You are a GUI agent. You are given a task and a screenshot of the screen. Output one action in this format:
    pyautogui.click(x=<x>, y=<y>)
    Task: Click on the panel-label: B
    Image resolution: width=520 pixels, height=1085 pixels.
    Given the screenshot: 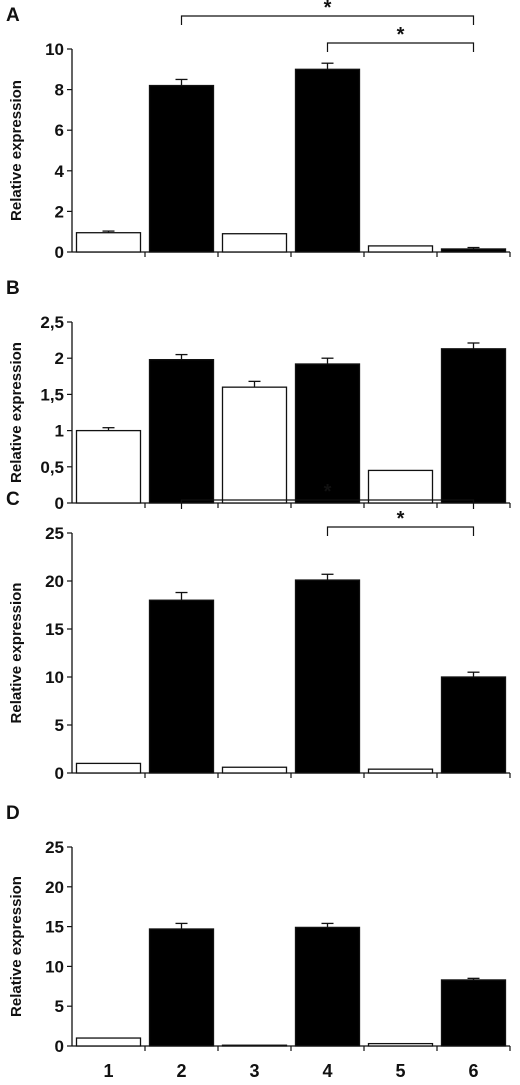 What is the action you would take?
    pyautogui.click(x=13, y=288)
    